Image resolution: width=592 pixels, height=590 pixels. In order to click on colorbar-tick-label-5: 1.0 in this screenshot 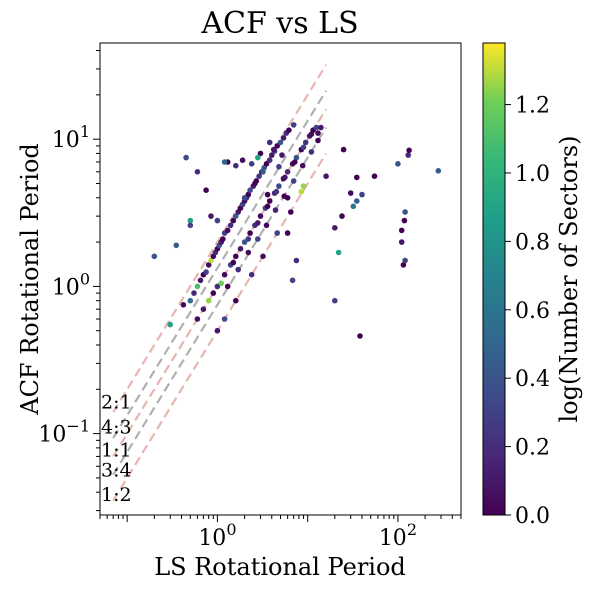, I will do `click(532, 174)`.